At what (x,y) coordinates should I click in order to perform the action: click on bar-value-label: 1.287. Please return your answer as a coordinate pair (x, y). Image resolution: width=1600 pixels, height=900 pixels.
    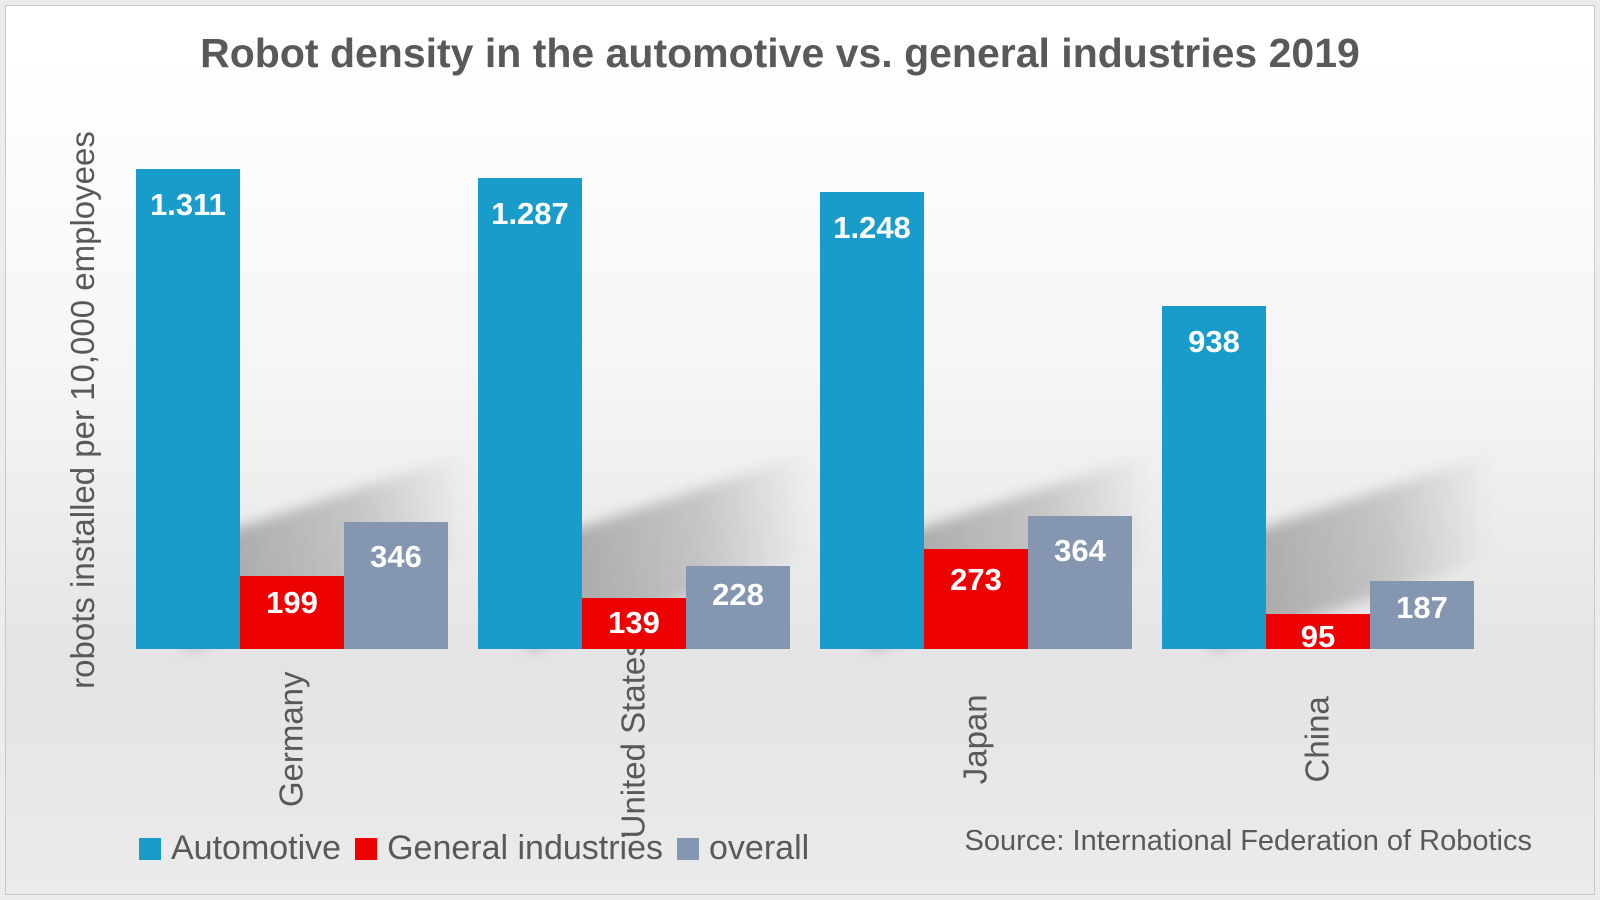
    Looking at the image, I should click on (530, 213).